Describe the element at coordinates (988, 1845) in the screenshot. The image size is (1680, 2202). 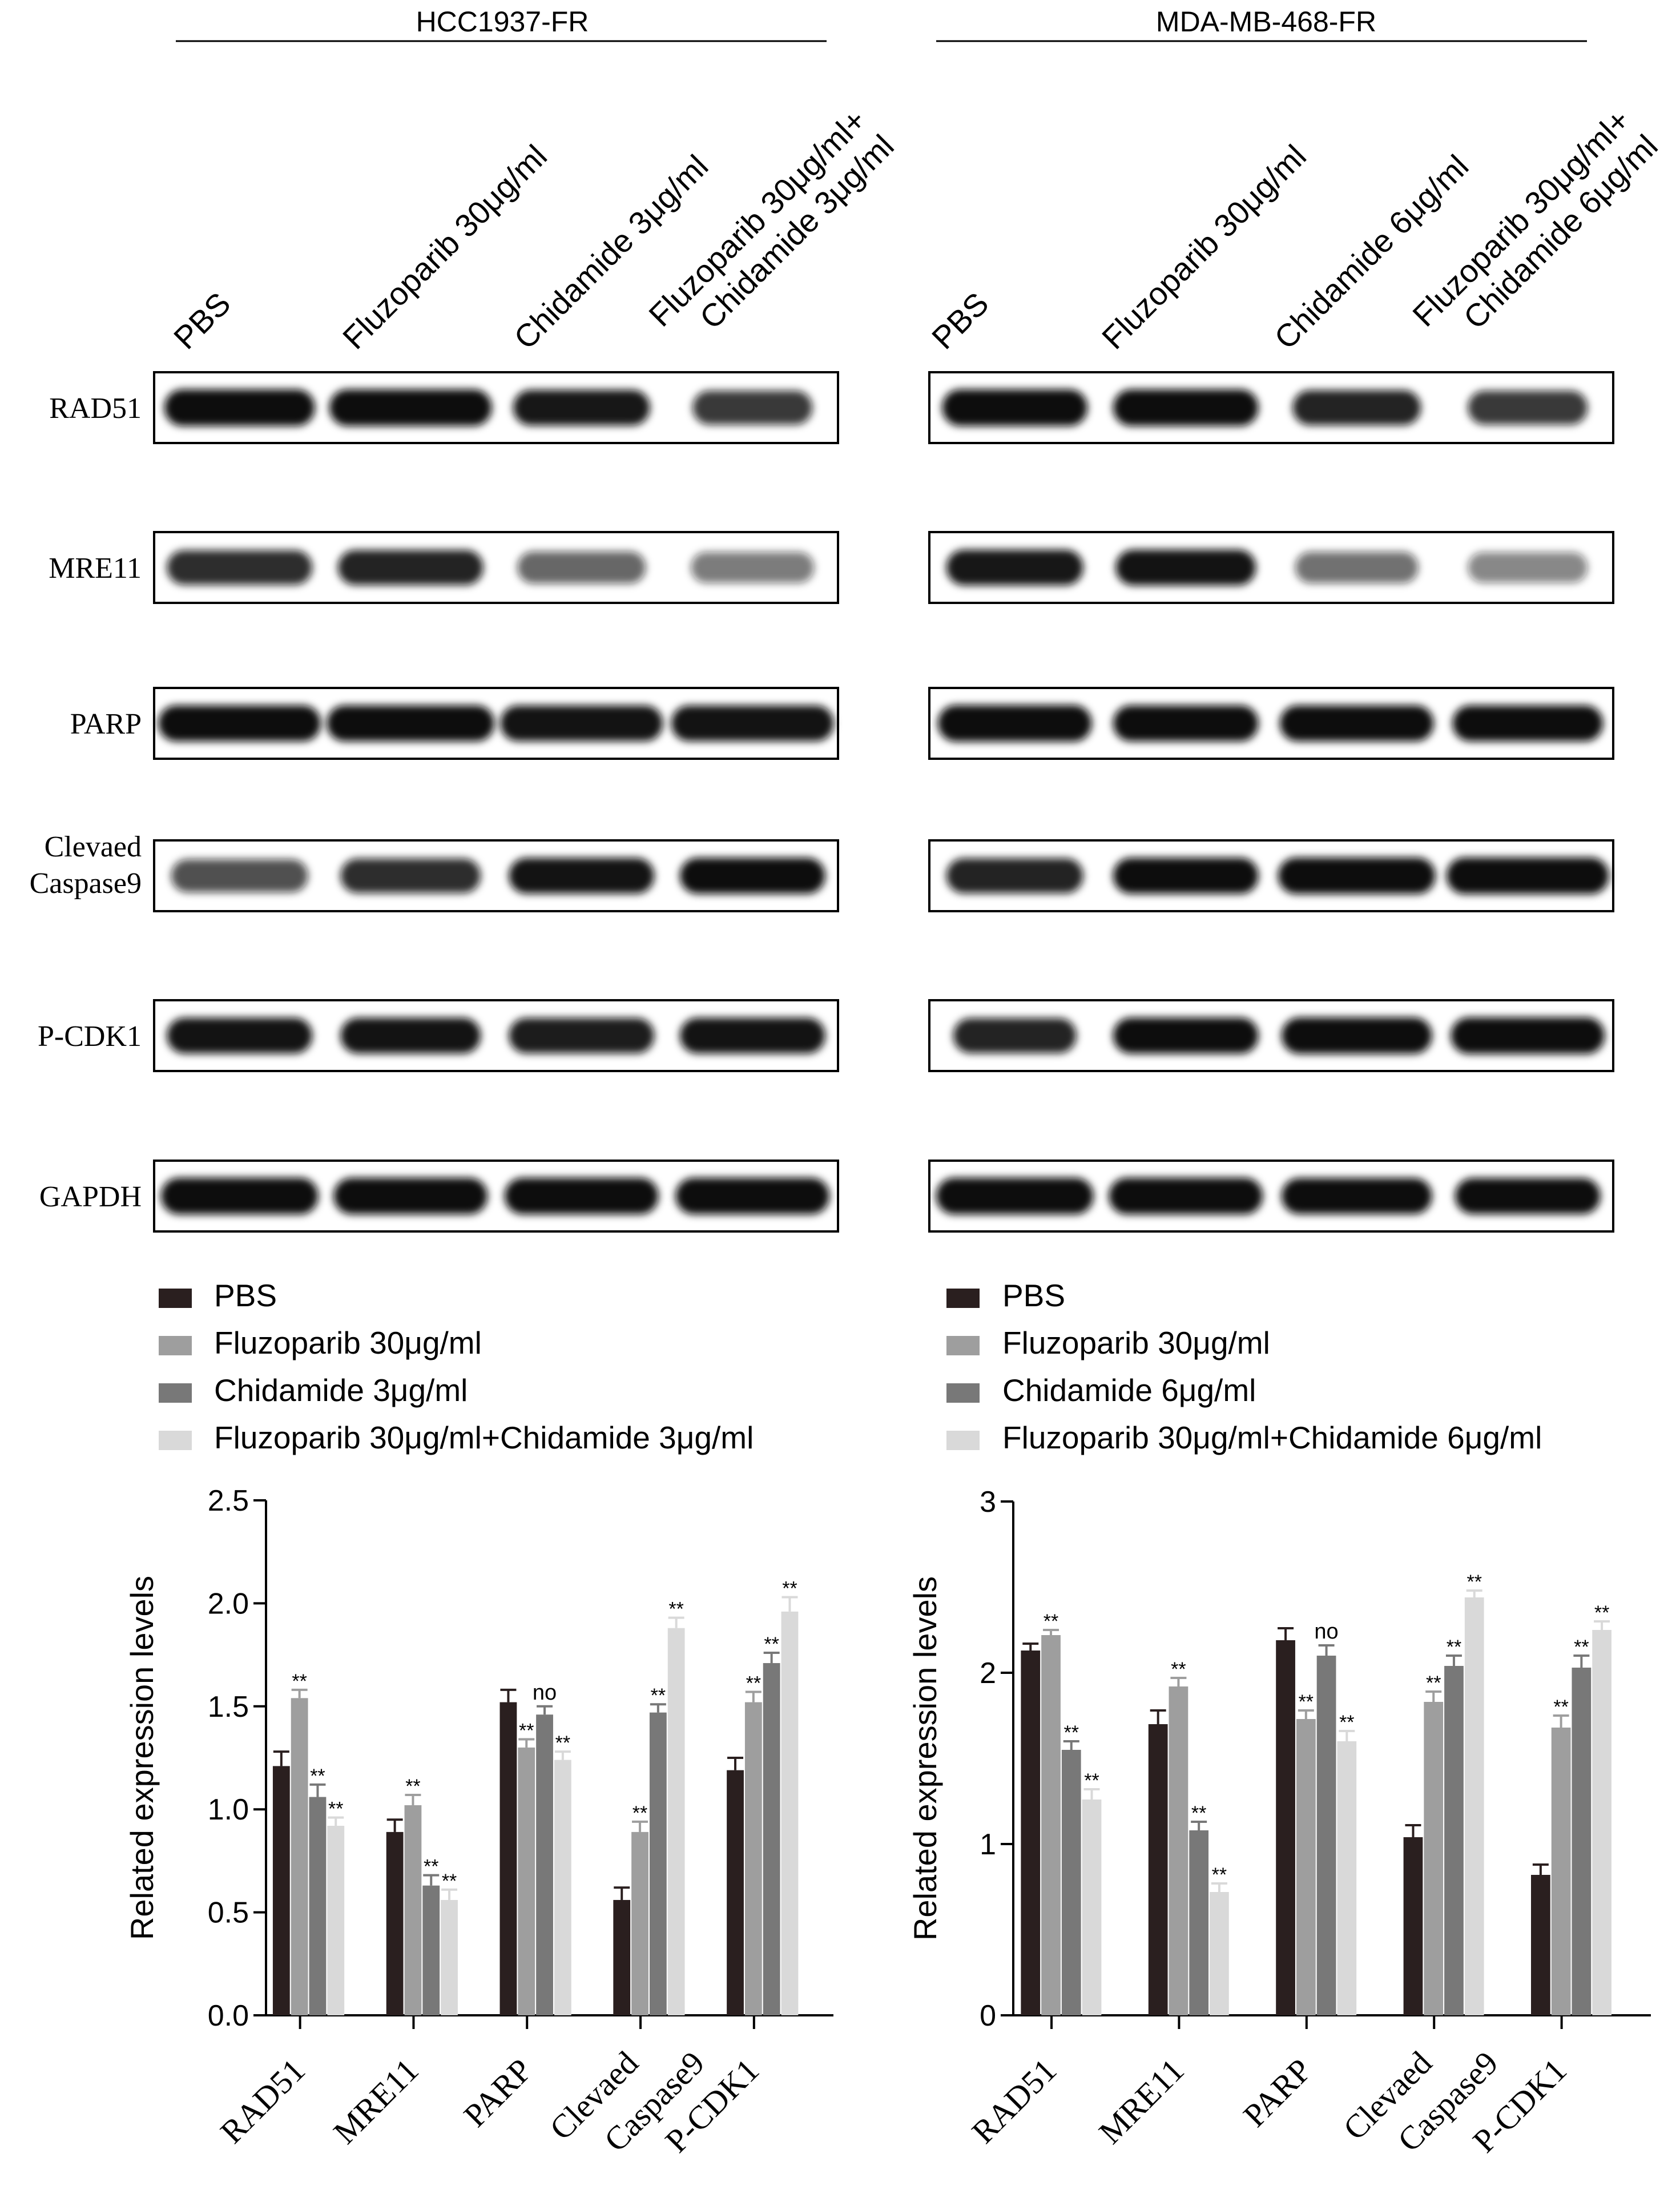
I see `y-tick-label: 1` at that location.